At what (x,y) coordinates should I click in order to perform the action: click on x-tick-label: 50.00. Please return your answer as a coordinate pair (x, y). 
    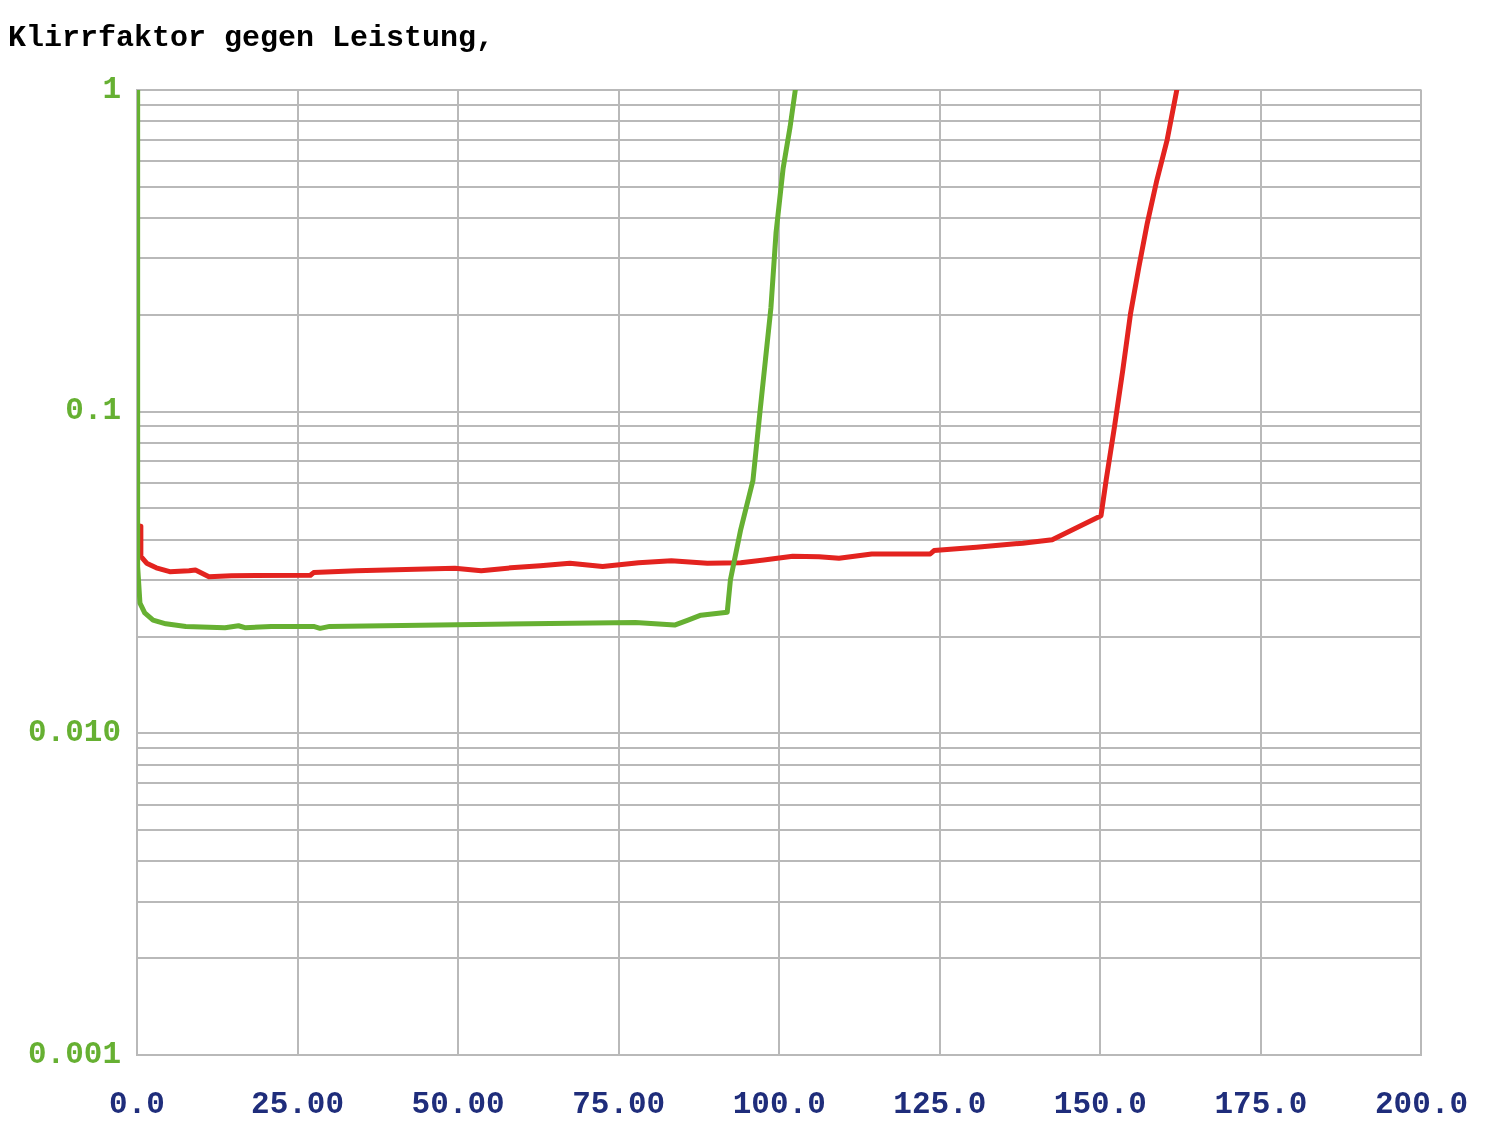
    Looking at the image, I should click on (458, 1105).